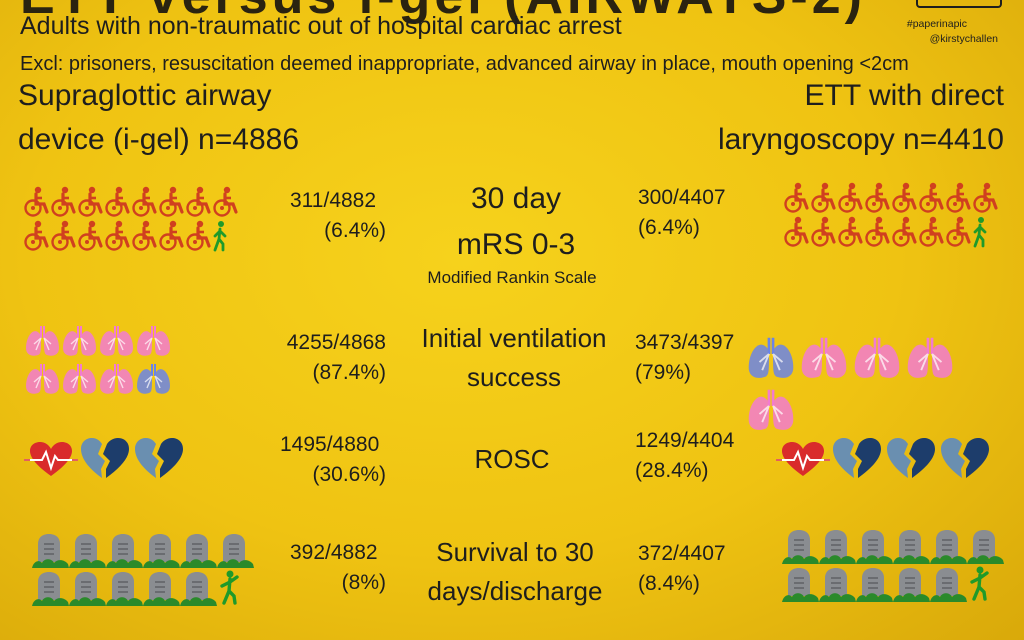 Image resolution: width=1024 pixels, height=640 pixels. I want to click on wheelchair-icons-left, so click(136, 218).